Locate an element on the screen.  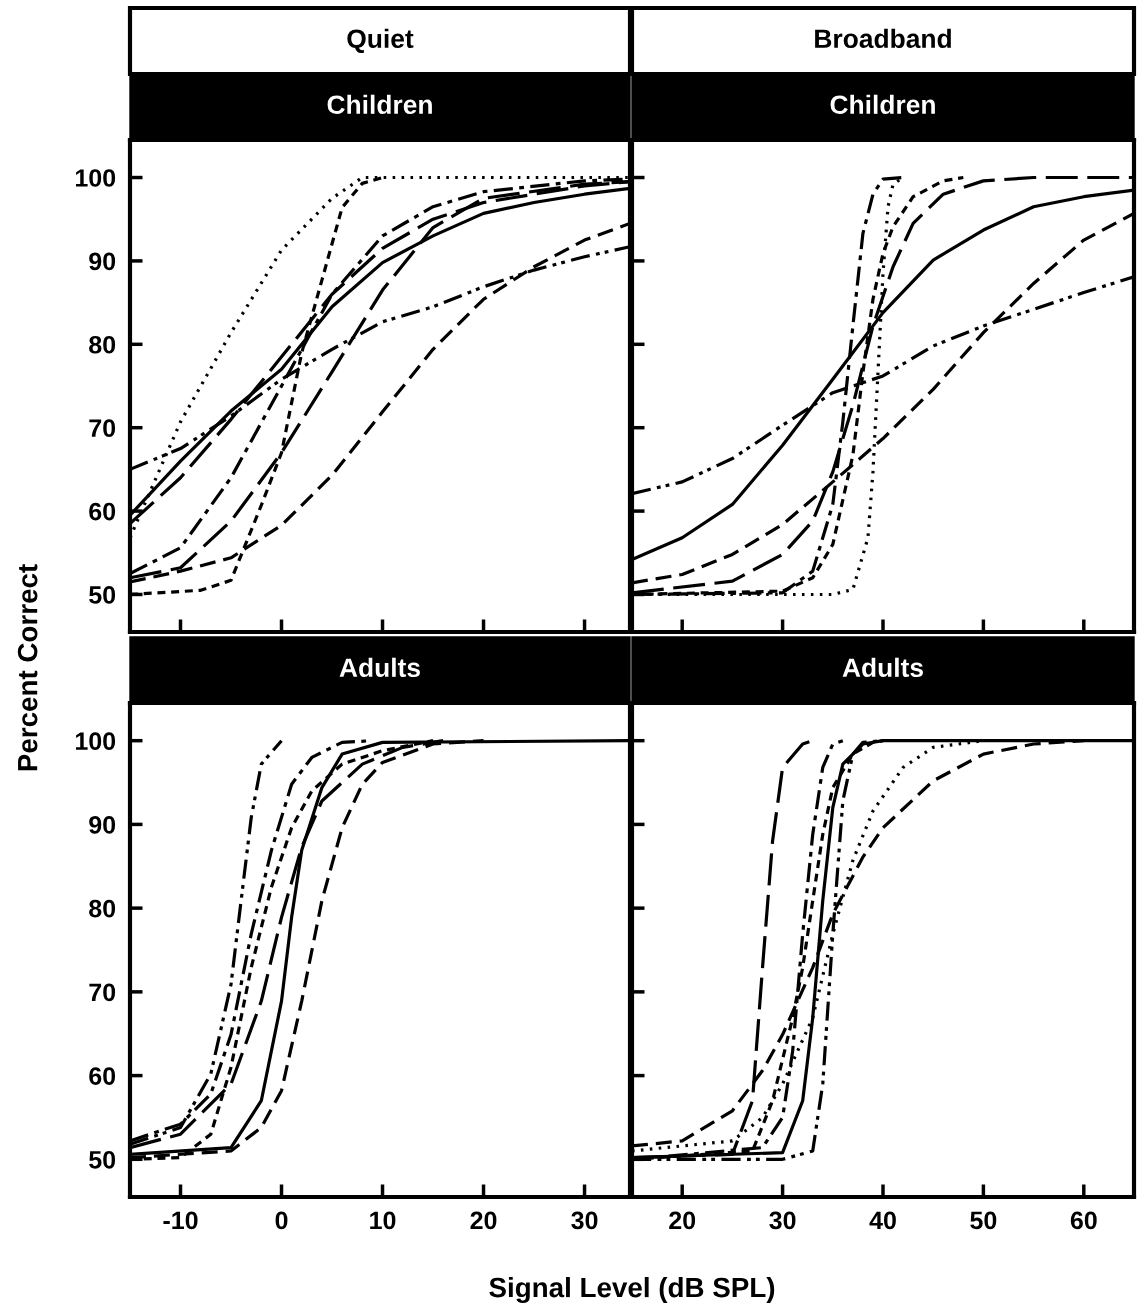
y-axis-title: Percent Correct is located at coordinates (27, 667).